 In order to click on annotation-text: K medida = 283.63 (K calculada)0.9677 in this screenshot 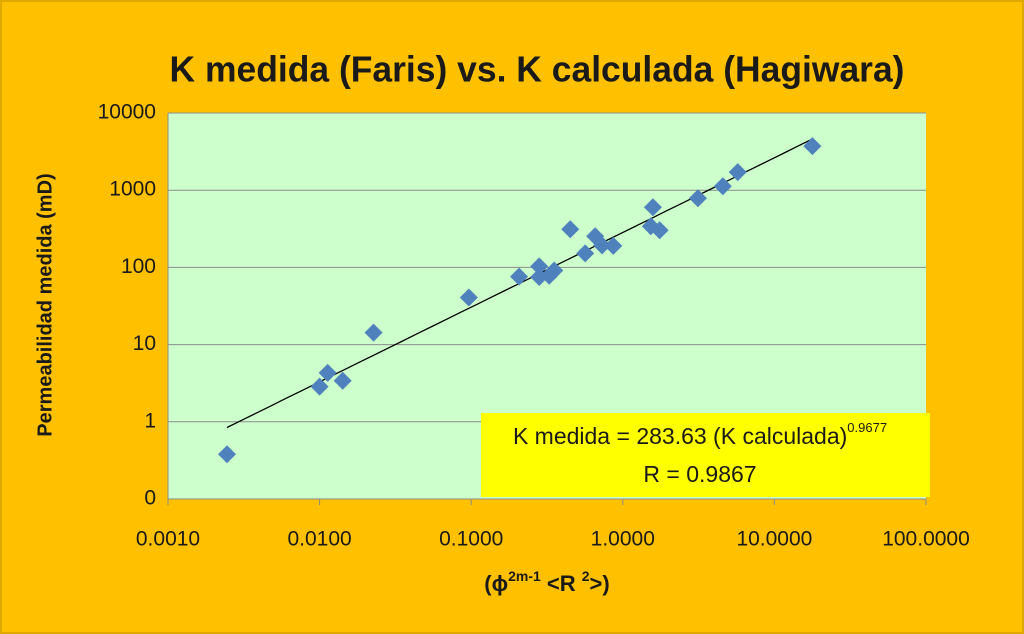, I will do `click(700, 434)`.